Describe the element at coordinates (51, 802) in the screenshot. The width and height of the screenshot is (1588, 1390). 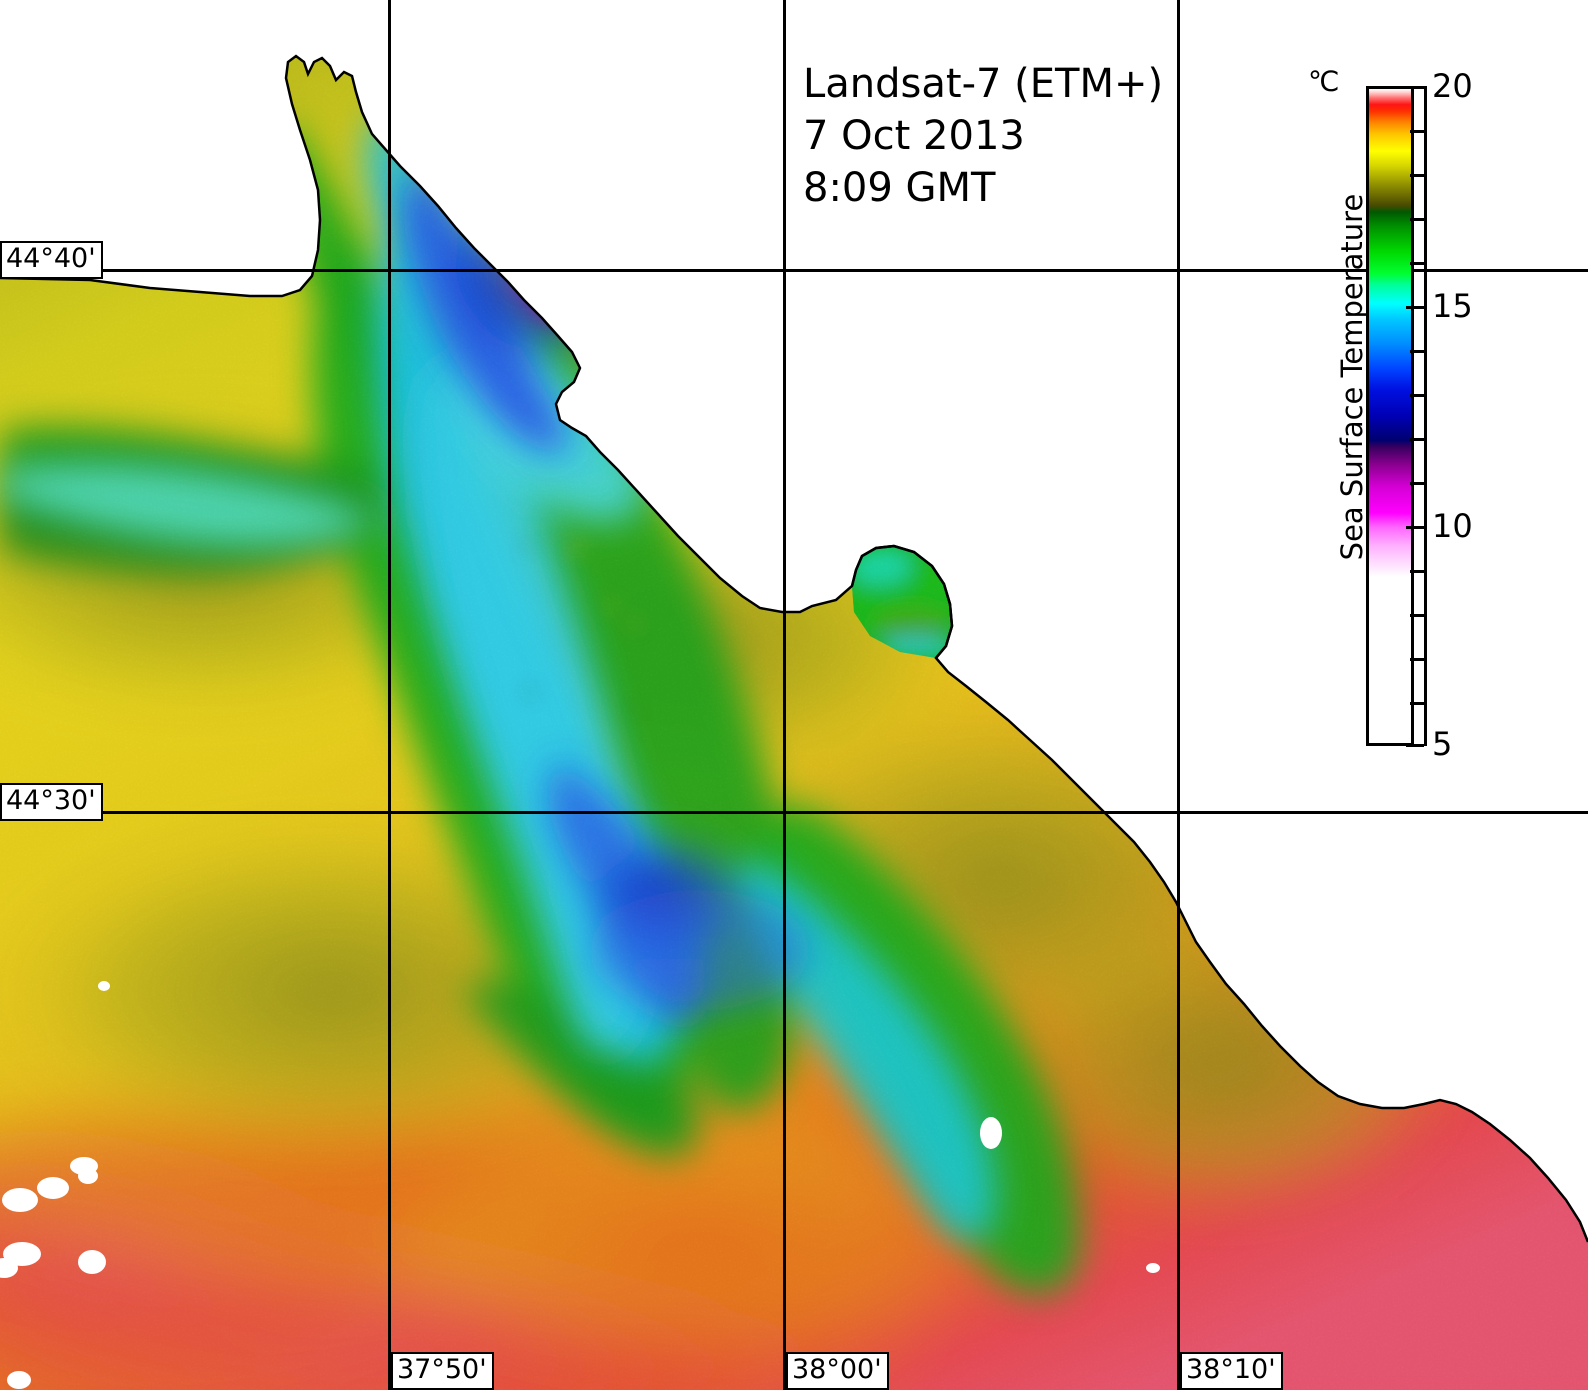
I see `latitude-label-44-30: 44°30'` at that location.